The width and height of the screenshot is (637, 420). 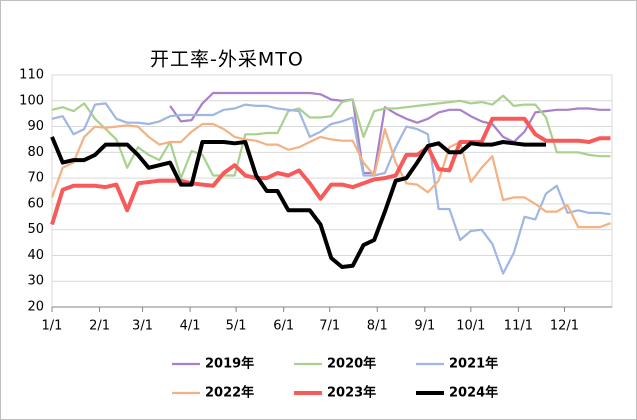 What do you see at coordinates (35, 281) in the screenshot?
I see `y-tick-label: 30` at bounding box center [35, 281].